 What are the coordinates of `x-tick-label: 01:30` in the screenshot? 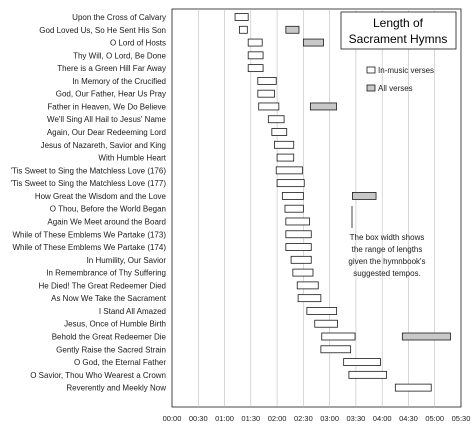 It's located at (250, 418).